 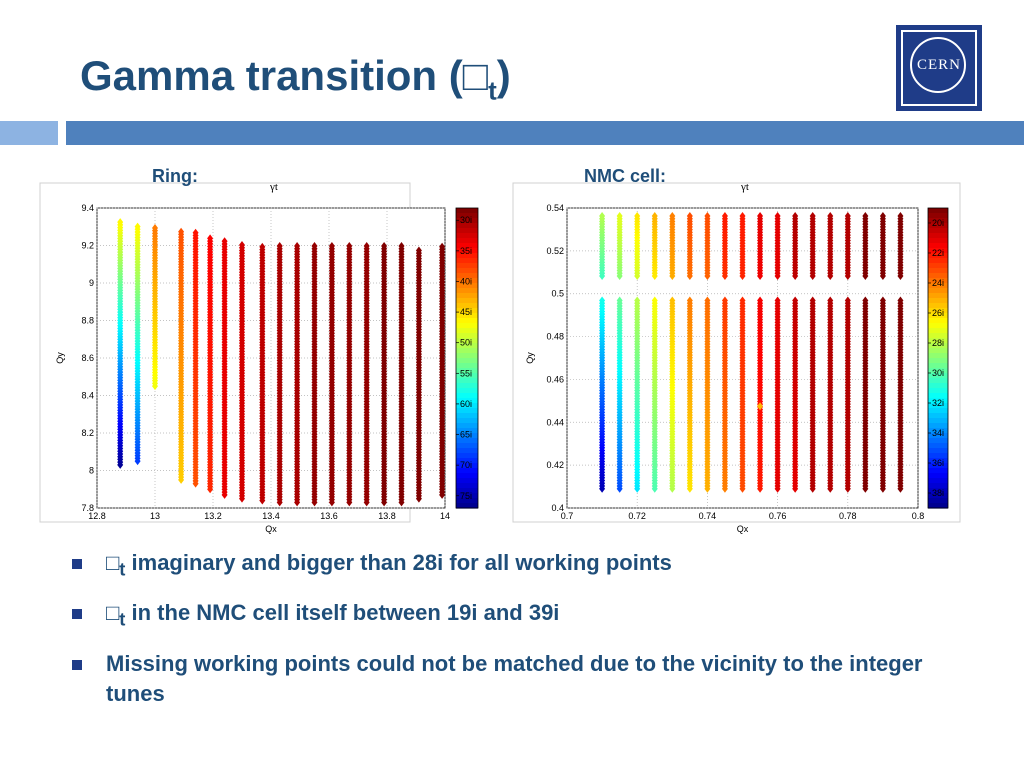 What do you see at coordinates (87, 358) in the screenshot?
I see `y-tick-label: 8.6` at bounding box center [87, 358].